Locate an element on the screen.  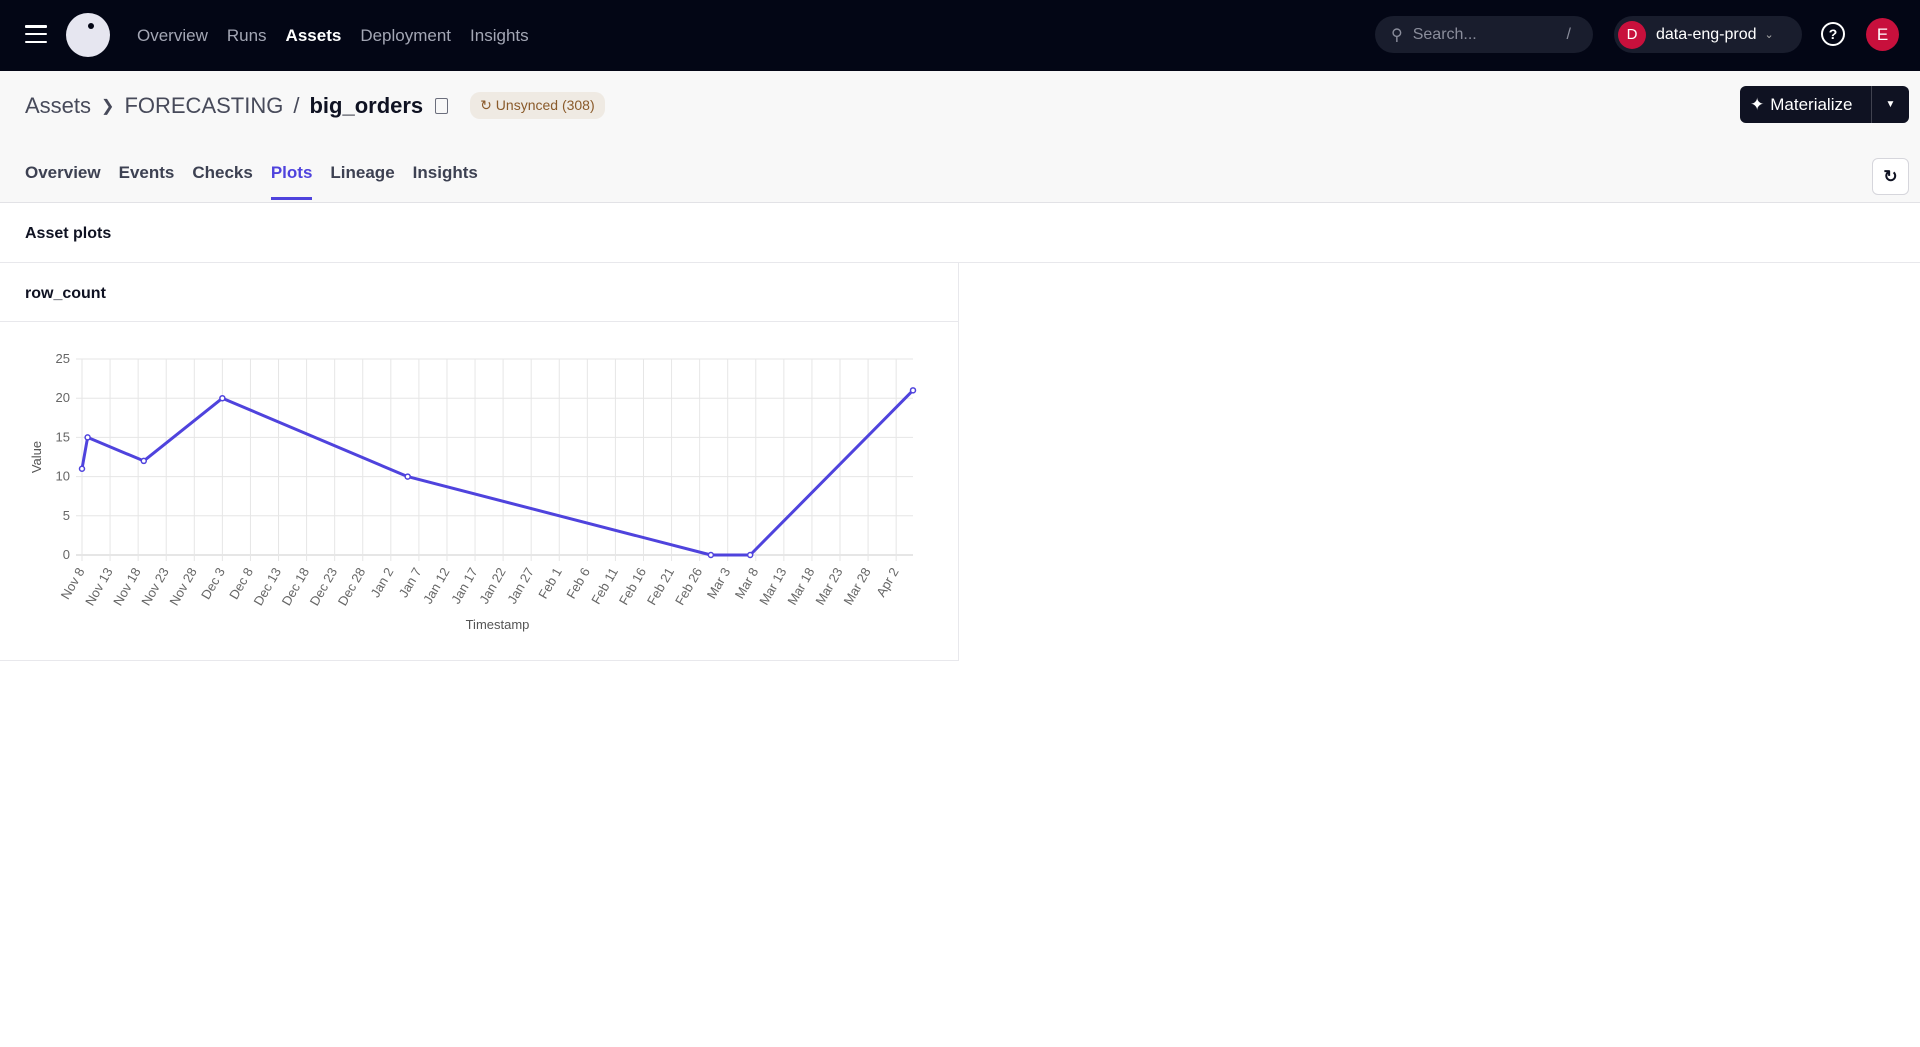
nav-deployment: Deployment is located at coordinates (406, 35).